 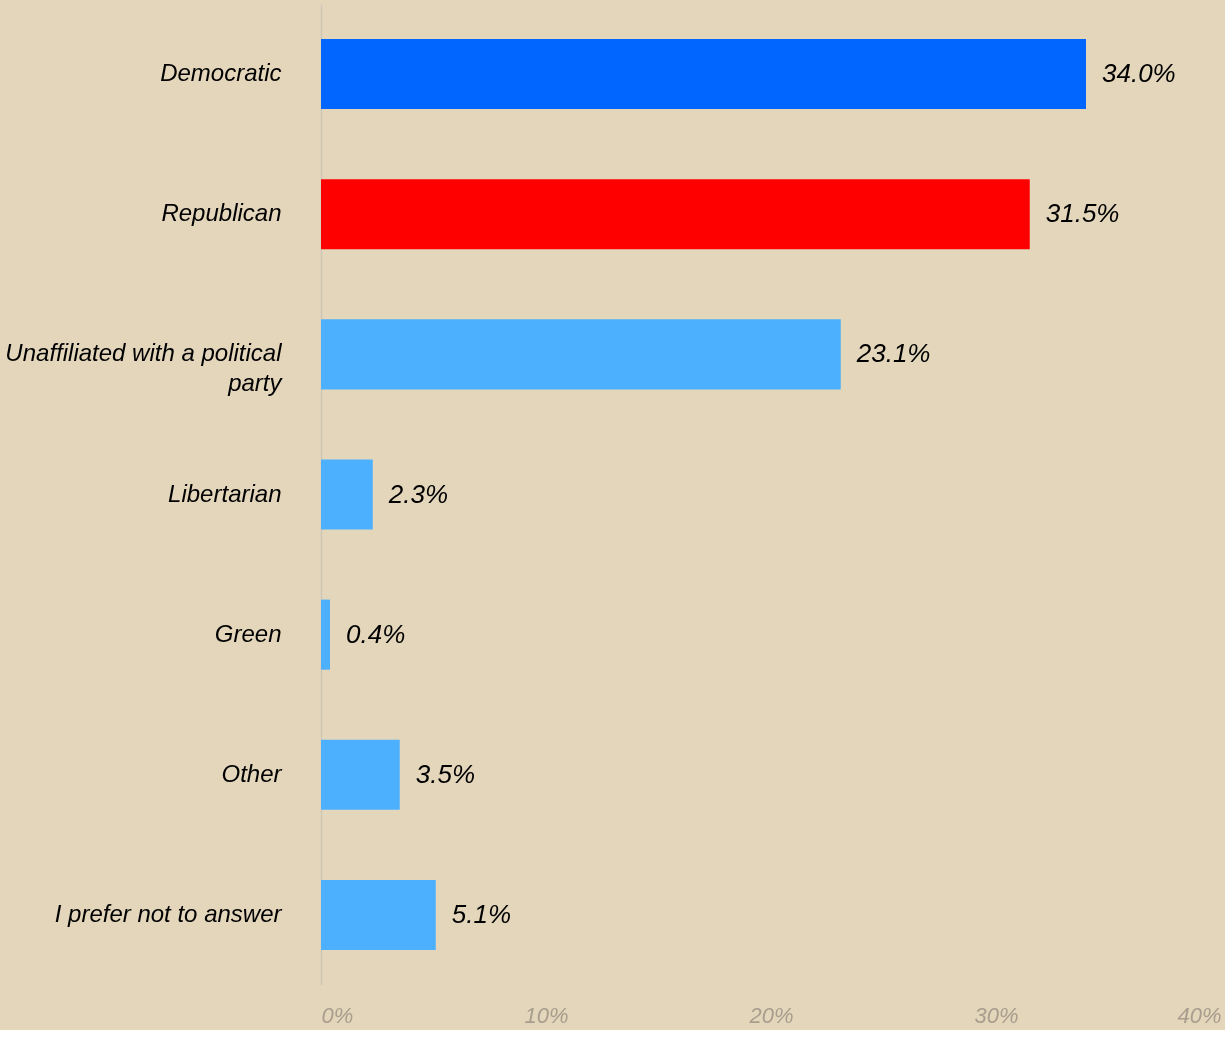 I want to click on data-label: 2.3%, so click(x=418, y=493).